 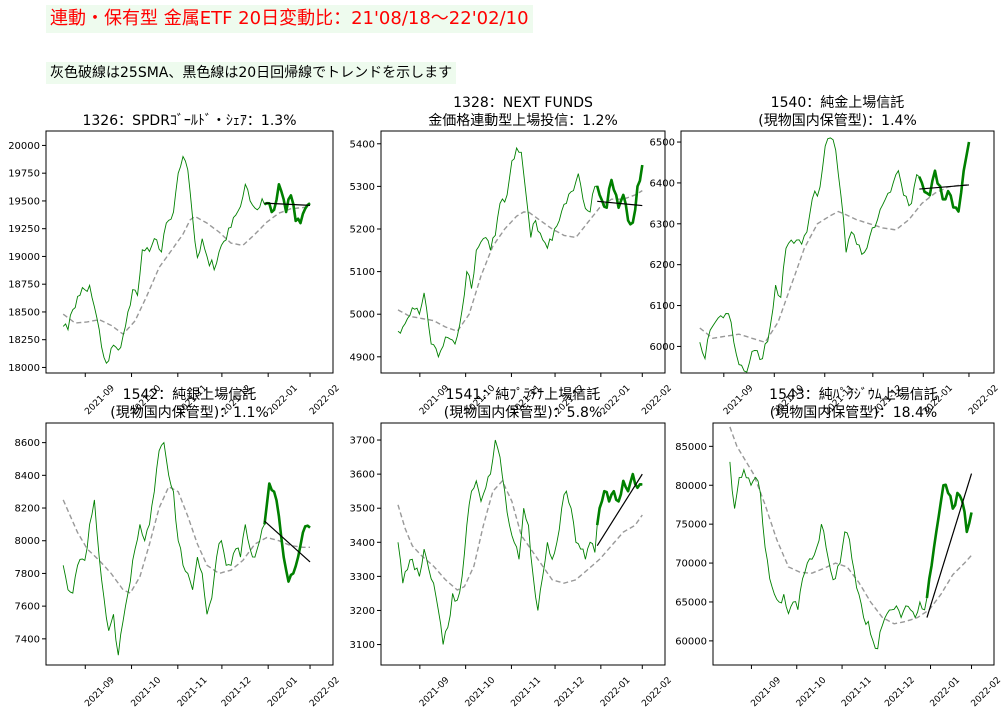 I want to click on y-tick-label: 19000, so click(x=24, y=257).